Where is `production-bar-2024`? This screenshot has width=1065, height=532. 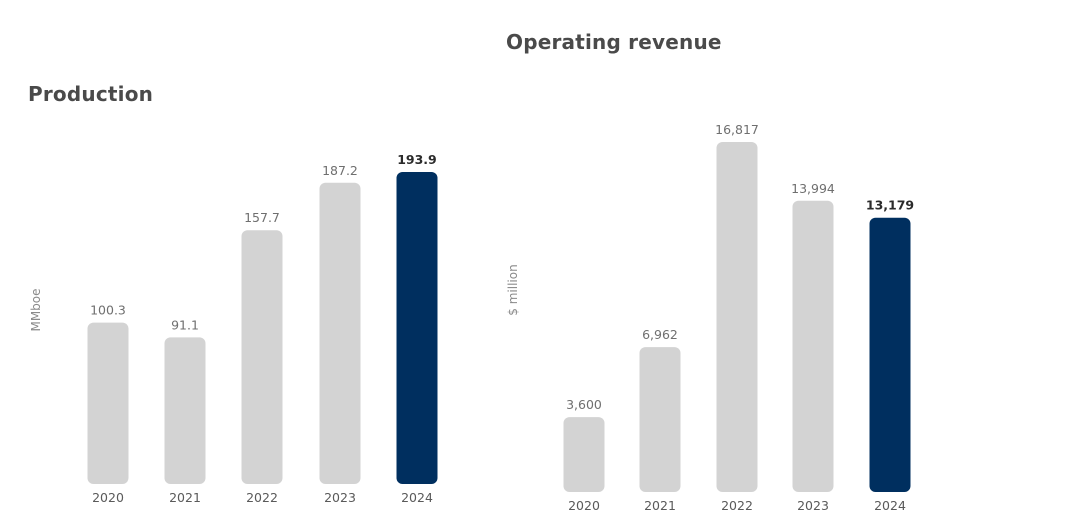 production-bar-2024 is located at coordinates (417, 328).